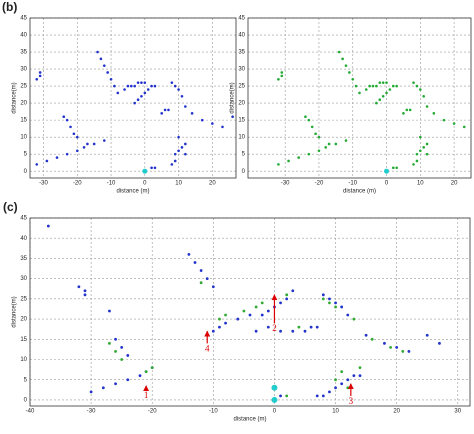  What do you see at coordinates (274, 328) in the screenshot?
I see `annotation-label: 2` at bounding box center [274, 328].